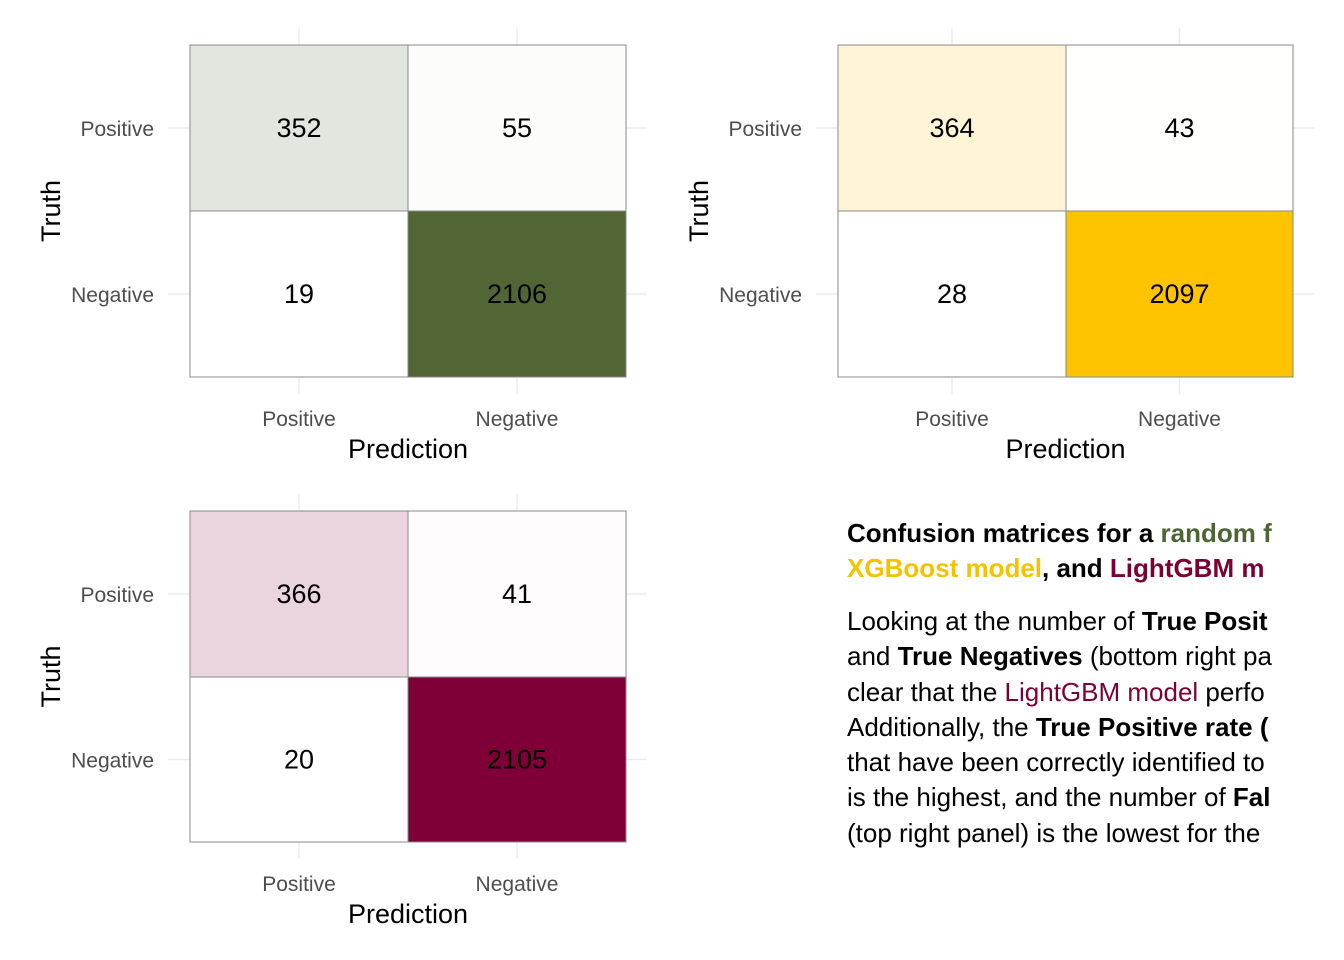  I want to click on caption-term-false: Fal, so click(1251, 797).